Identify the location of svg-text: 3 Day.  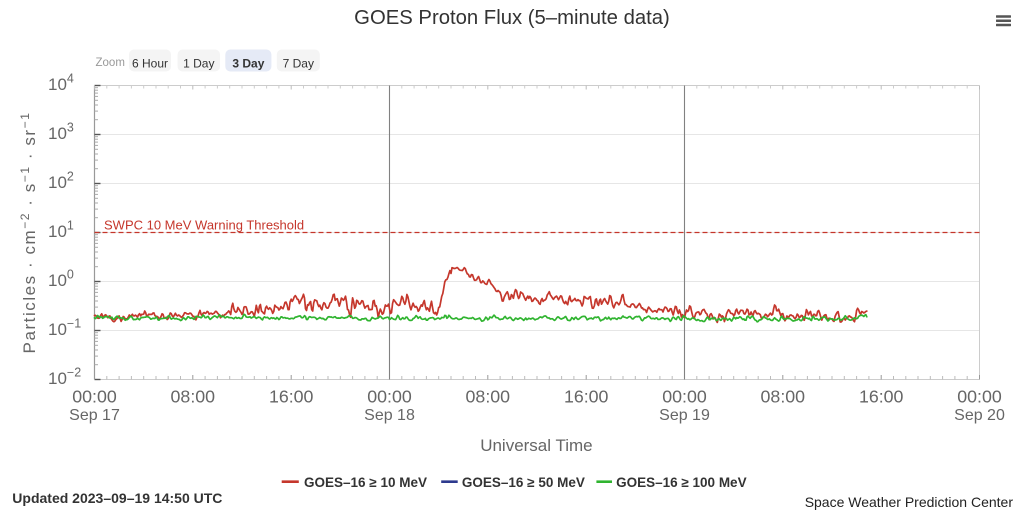
(248, 64).